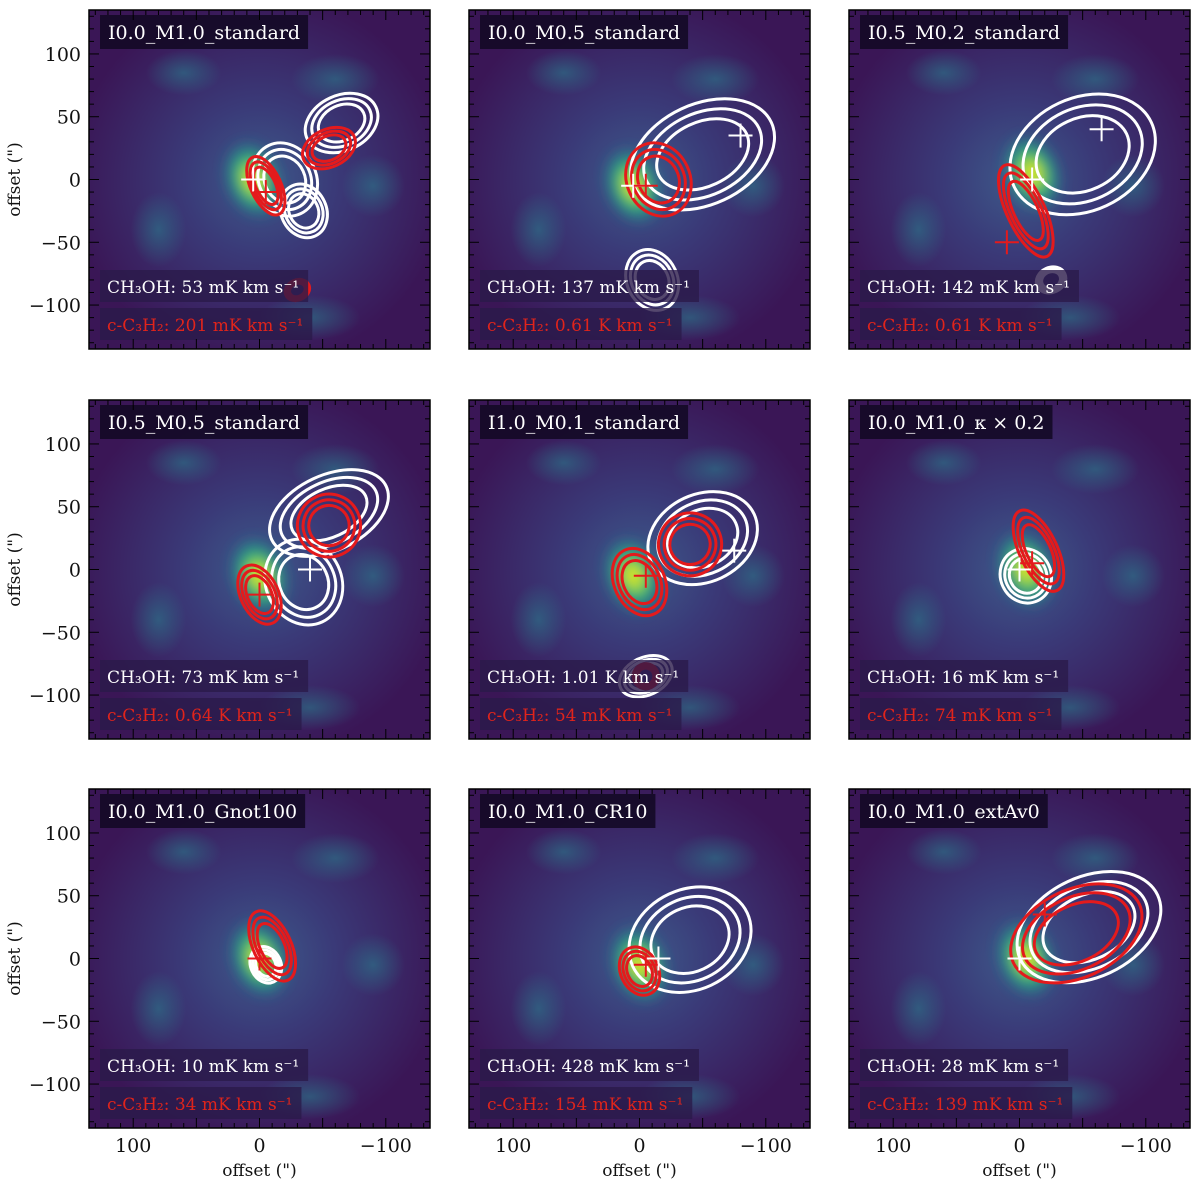  Describe the element at coordinates (960, 326) in the screenshot. I see `c3h2-legend: c-C₃H₂: 0.61 K km s⁻¹` at that location.